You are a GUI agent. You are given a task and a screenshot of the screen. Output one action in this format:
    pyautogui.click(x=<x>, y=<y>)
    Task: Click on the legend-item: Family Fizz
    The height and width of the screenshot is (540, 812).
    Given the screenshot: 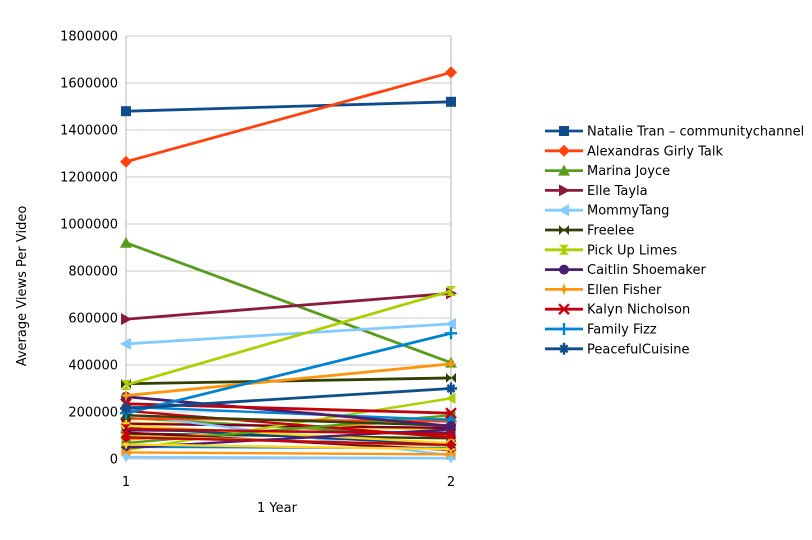 What is the action you would take?
    pyautogui.click(x=601, y=330)
    